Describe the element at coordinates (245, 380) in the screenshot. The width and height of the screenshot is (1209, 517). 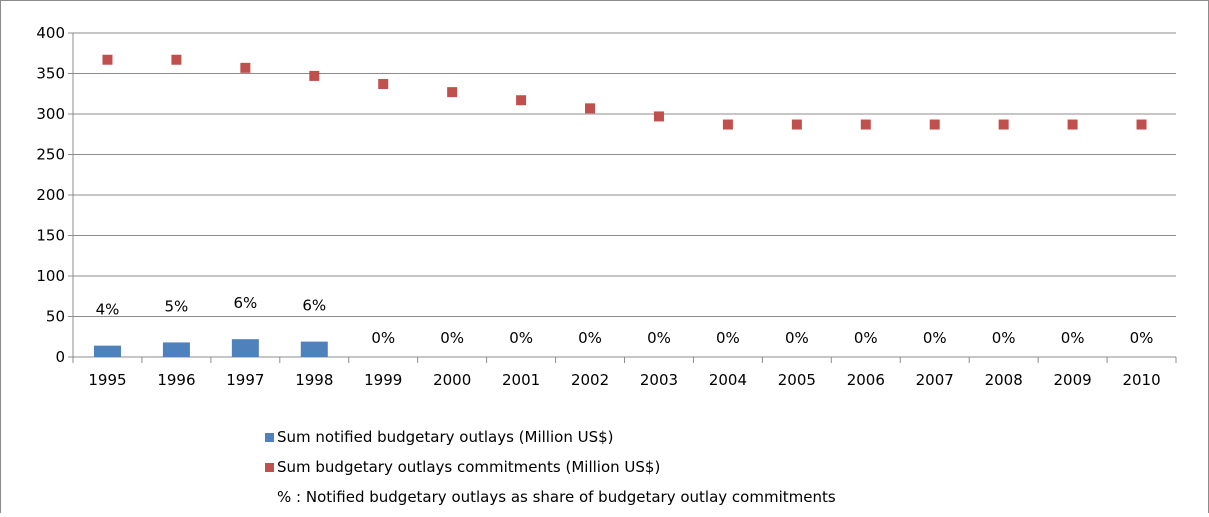
I see `x-tick-label: 1997` at that location.